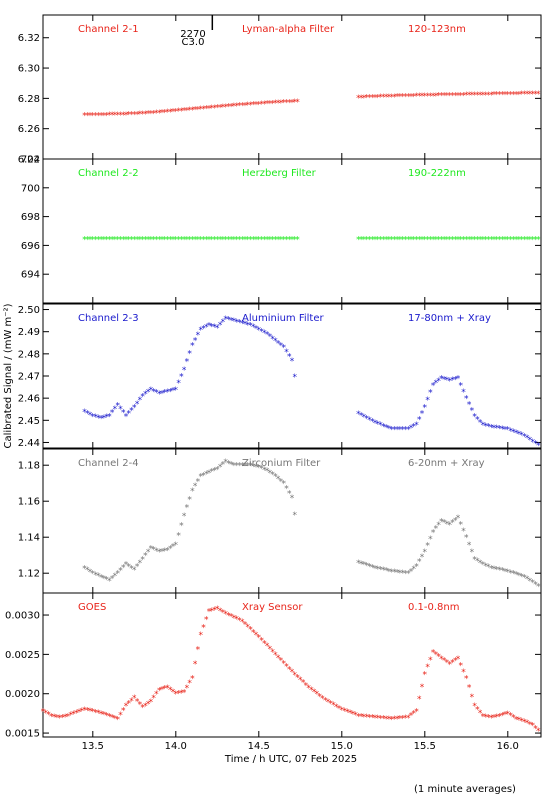 The width and height of the screenshot is (550, 800). I want to click on y-tick-label: 700, so click(30, 188).